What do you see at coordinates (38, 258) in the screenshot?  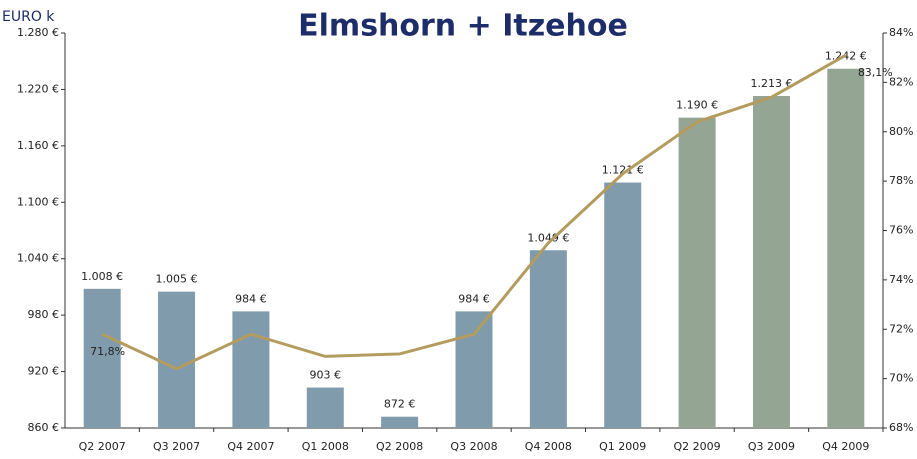 I see `y-tick-label: 1.040 €` at bounding box center [38, 258].